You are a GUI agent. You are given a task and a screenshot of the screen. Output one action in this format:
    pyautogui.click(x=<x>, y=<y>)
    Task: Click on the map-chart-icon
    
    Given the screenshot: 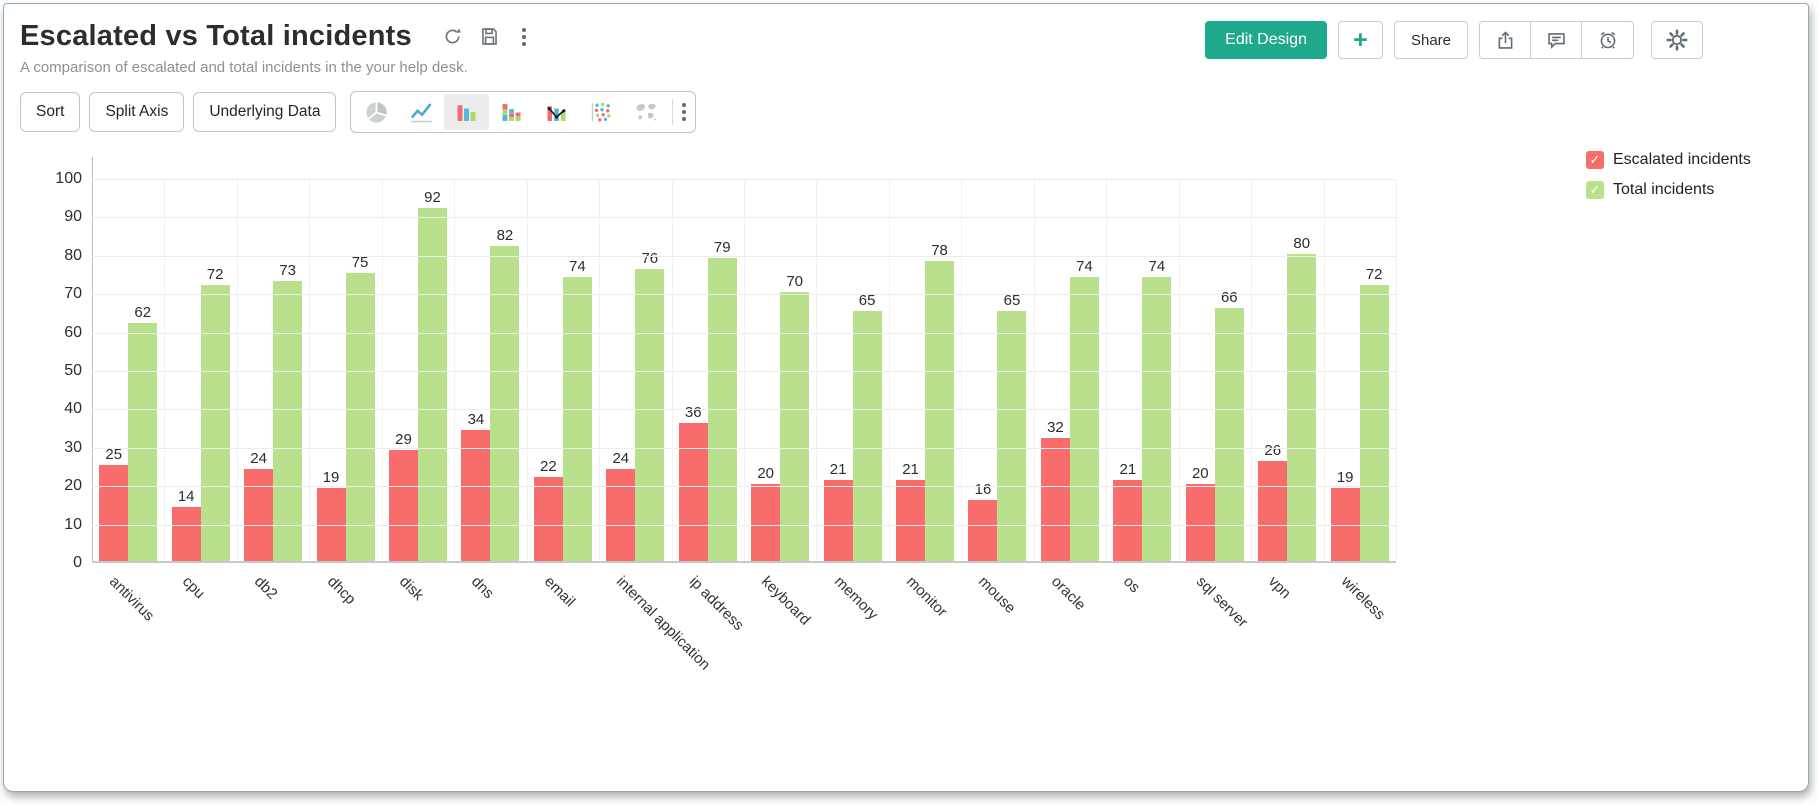 What is the action you would take?
    pyautogui.click(x=646, y=112)
    